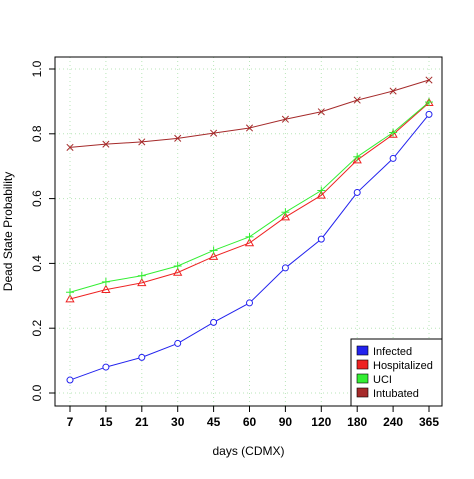 The image size is (474, 479). Describe the element at coordinates (393, 422) in the screenshot. I see `x-tick-label: 240` at that location.